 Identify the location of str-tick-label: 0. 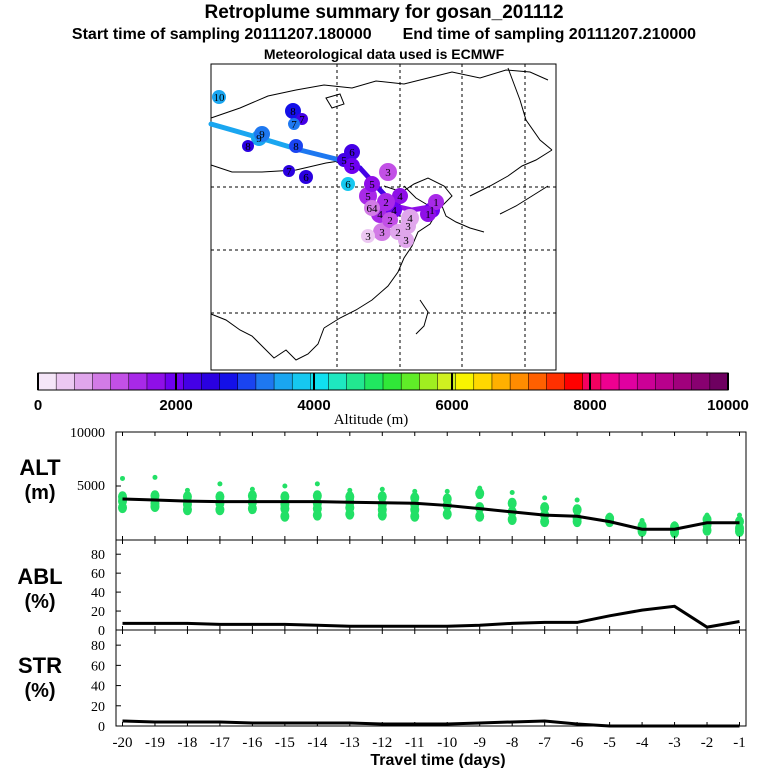
(101, 727).